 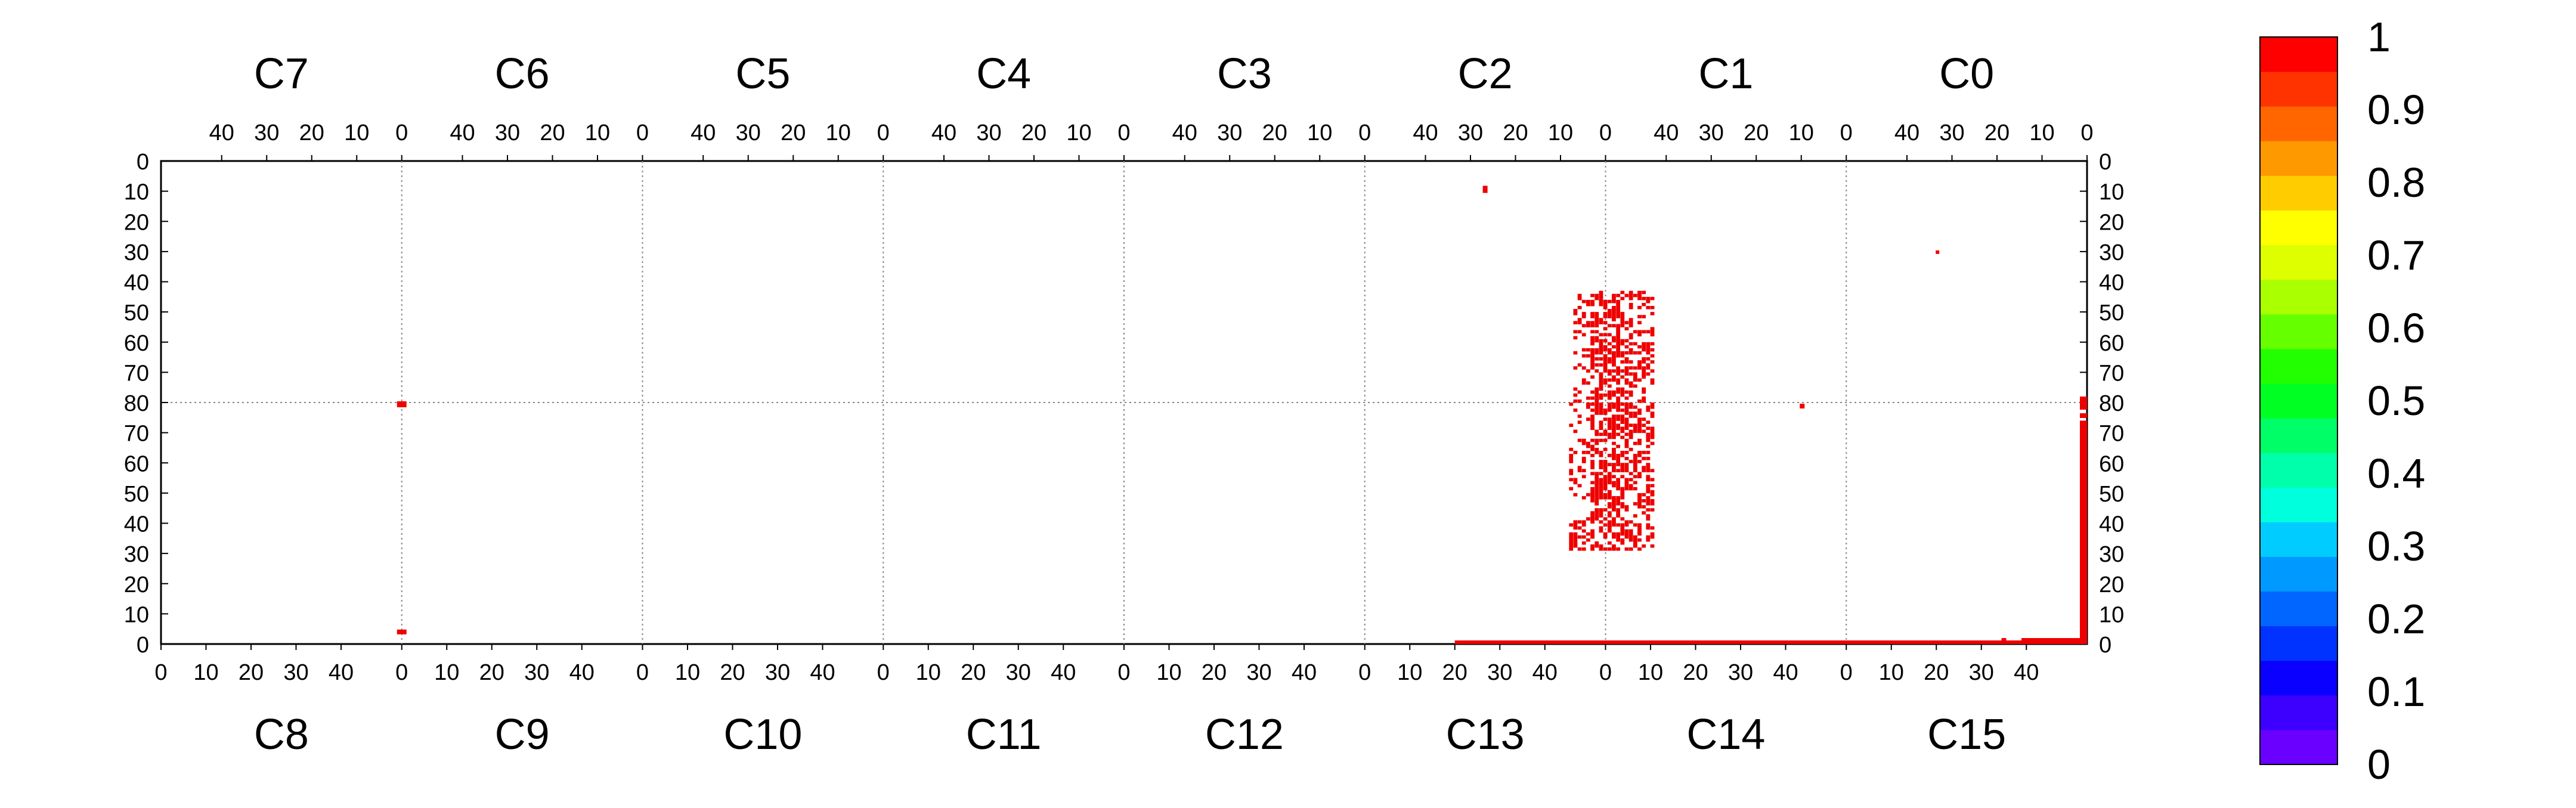 I want to click on y-tick-right-label: 0, so click(x=2105, y=162).